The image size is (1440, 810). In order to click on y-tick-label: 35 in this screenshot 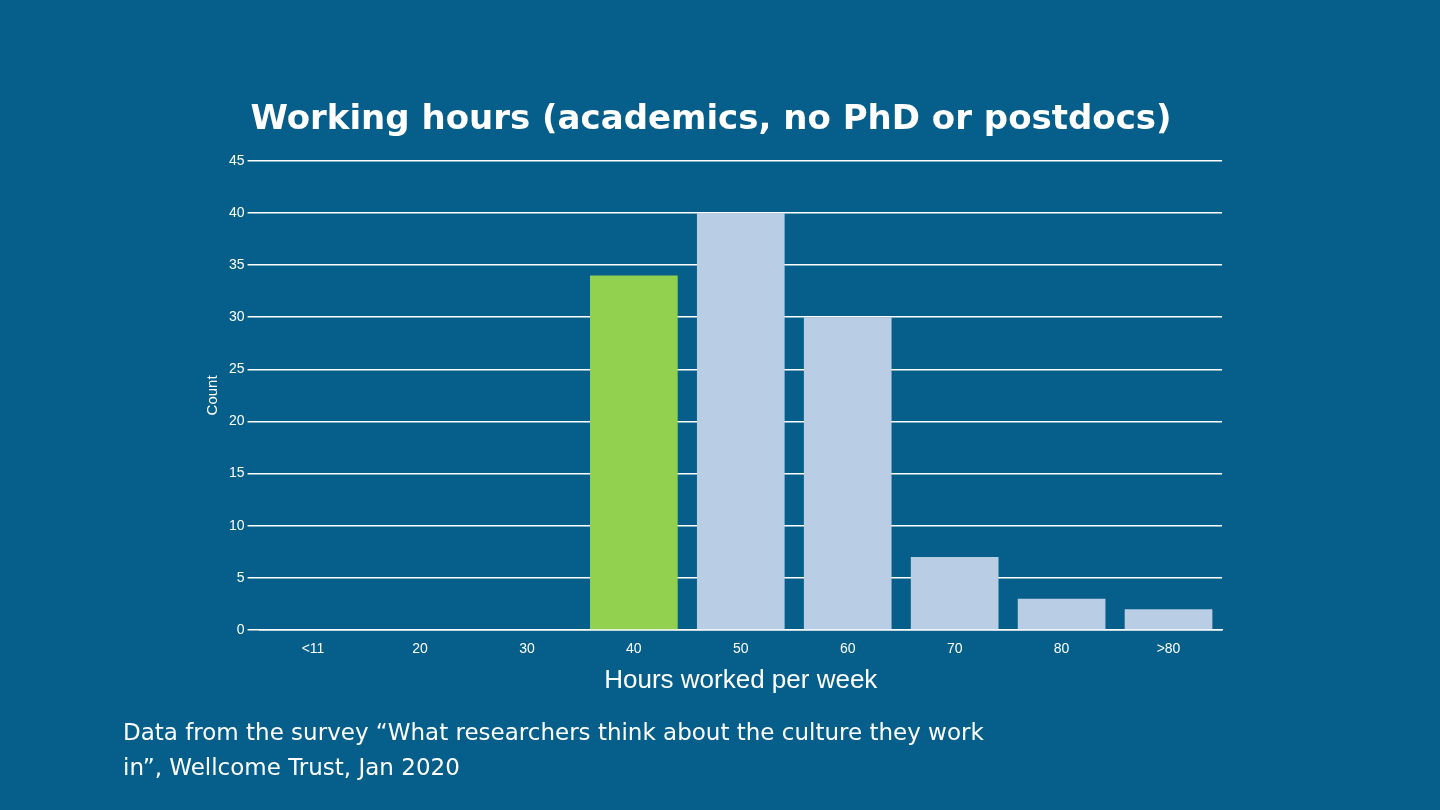, I will do `click(236, 263)`.